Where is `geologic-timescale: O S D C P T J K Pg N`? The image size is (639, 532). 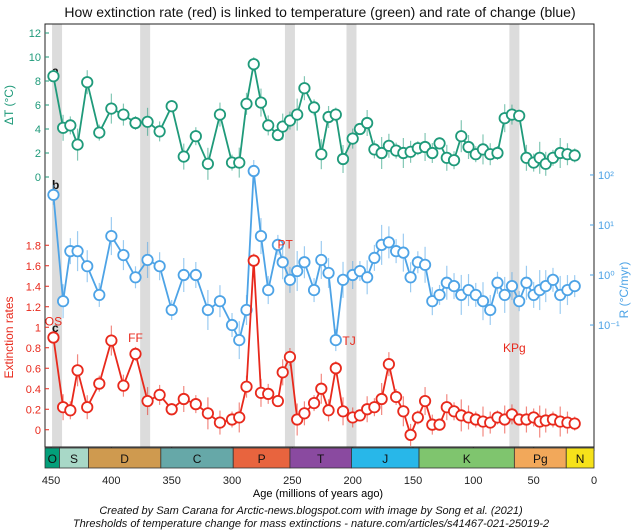
geologic-timescale: O S D C P T J K Pg N is located at coordinates (319, 458).